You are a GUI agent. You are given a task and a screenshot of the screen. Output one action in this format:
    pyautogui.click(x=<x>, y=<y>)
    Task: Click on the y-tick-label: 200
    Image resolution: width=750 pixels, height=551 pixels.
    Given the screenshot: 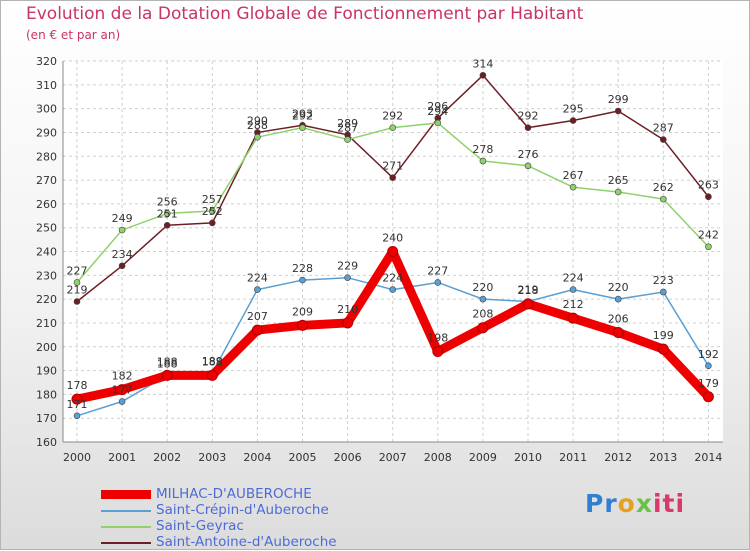 What is the action you would take?
    pyautogui.click(x=46, y=347)
    